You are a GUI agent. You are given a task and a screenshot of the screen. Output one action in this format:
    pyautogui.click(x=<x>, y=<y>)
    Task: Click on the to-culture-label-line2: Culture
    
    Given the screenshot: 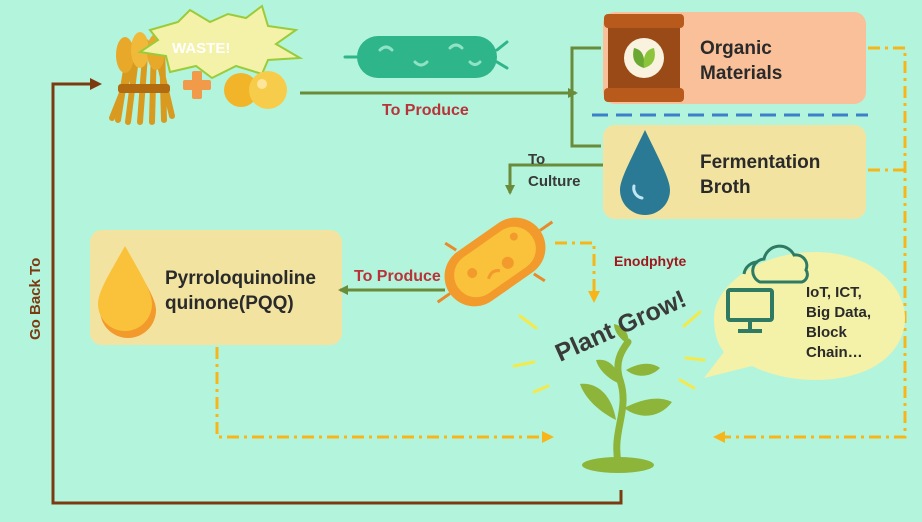 What is the action you would take?
    pyautogui.click(x=554, y=181)
    